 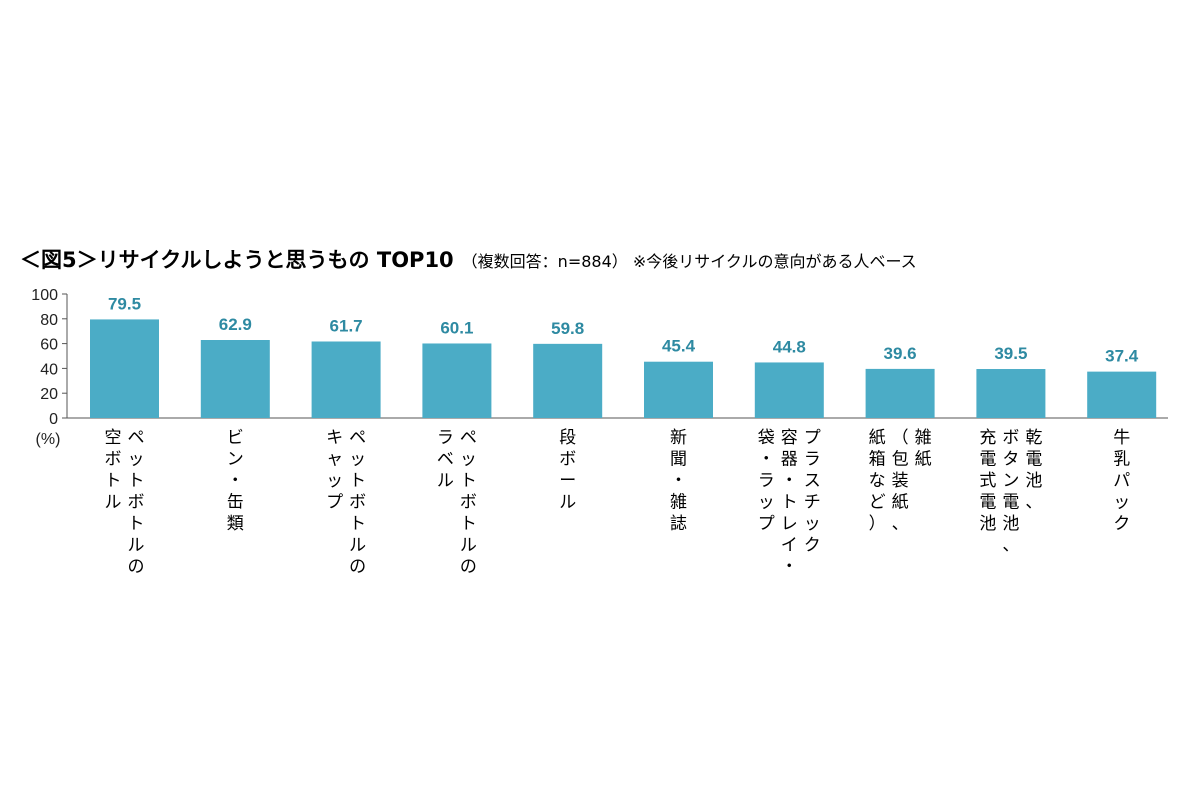 I want to click on category-label-char: 缶, so click(x=235, y=503).